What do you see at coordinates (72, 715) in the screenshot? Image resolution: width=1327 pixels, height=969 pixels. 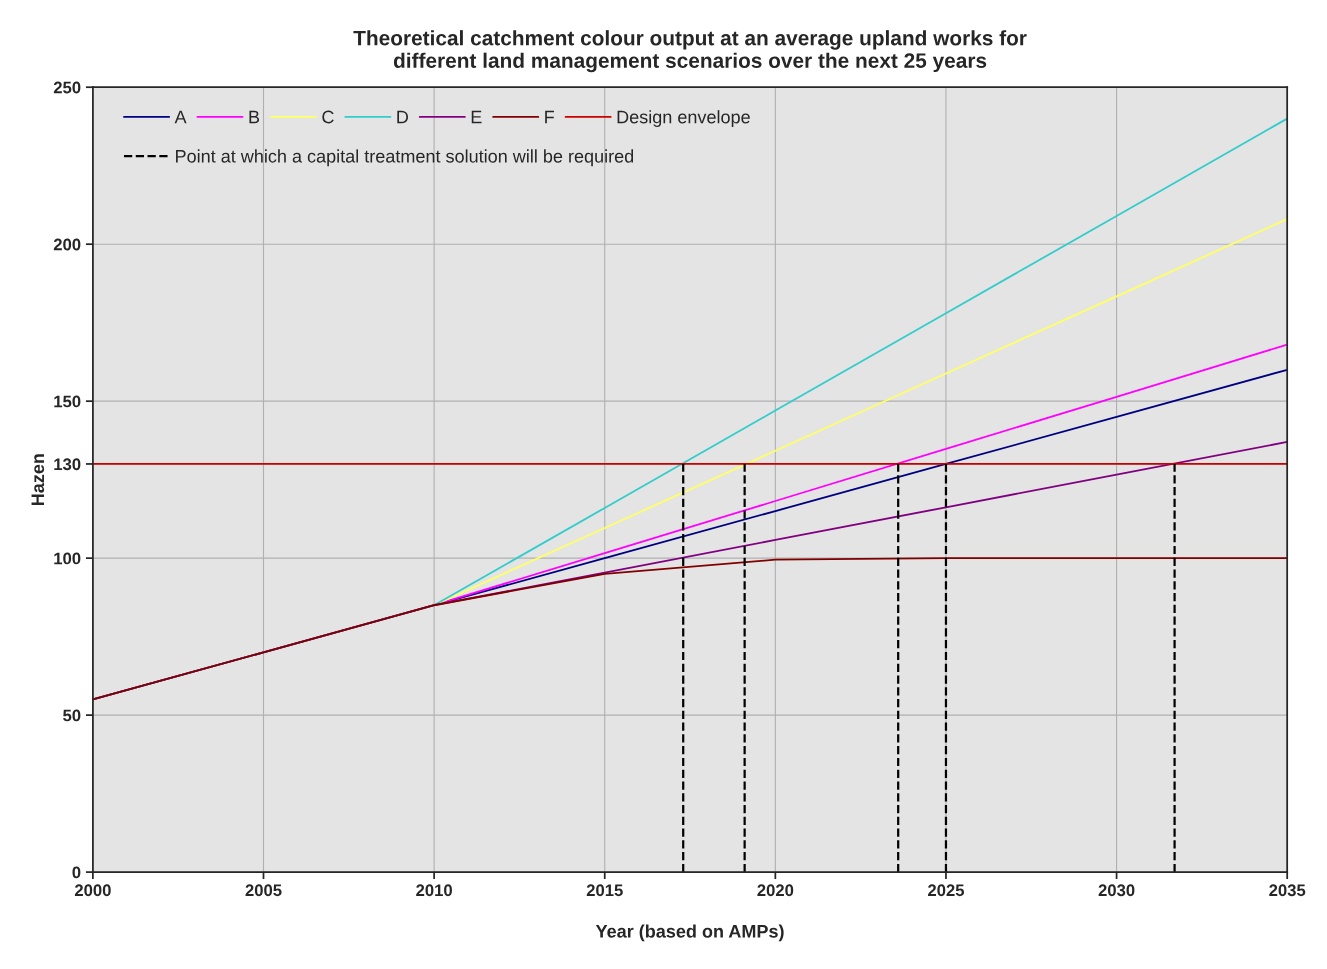 I see `y-tick-label: 50` at bounding box center [72, 715].